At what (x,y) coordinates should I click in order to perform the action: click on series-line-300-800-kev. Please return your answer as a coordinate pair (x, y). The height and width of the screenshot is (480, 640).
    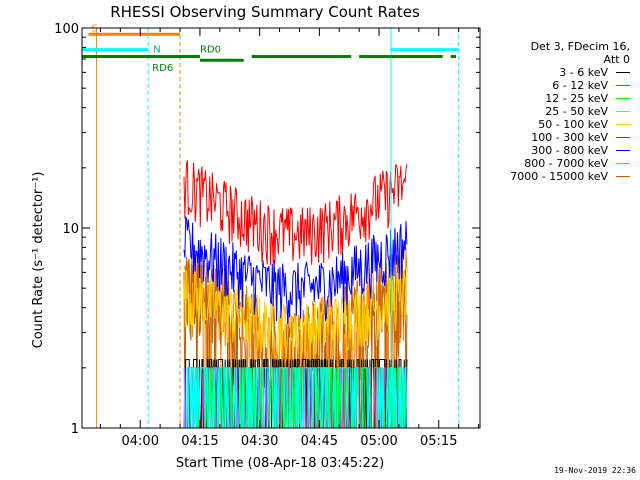
    Looking at the image, I should click on (295, 269).